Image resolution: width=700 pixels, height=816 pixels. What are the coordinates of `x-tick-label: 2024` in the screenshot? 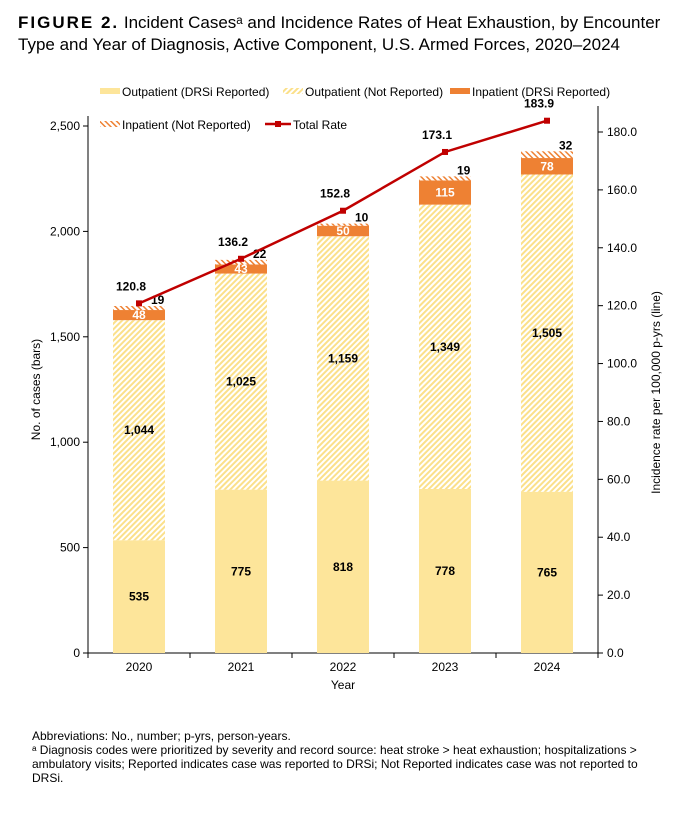 It's located at (547, 667).